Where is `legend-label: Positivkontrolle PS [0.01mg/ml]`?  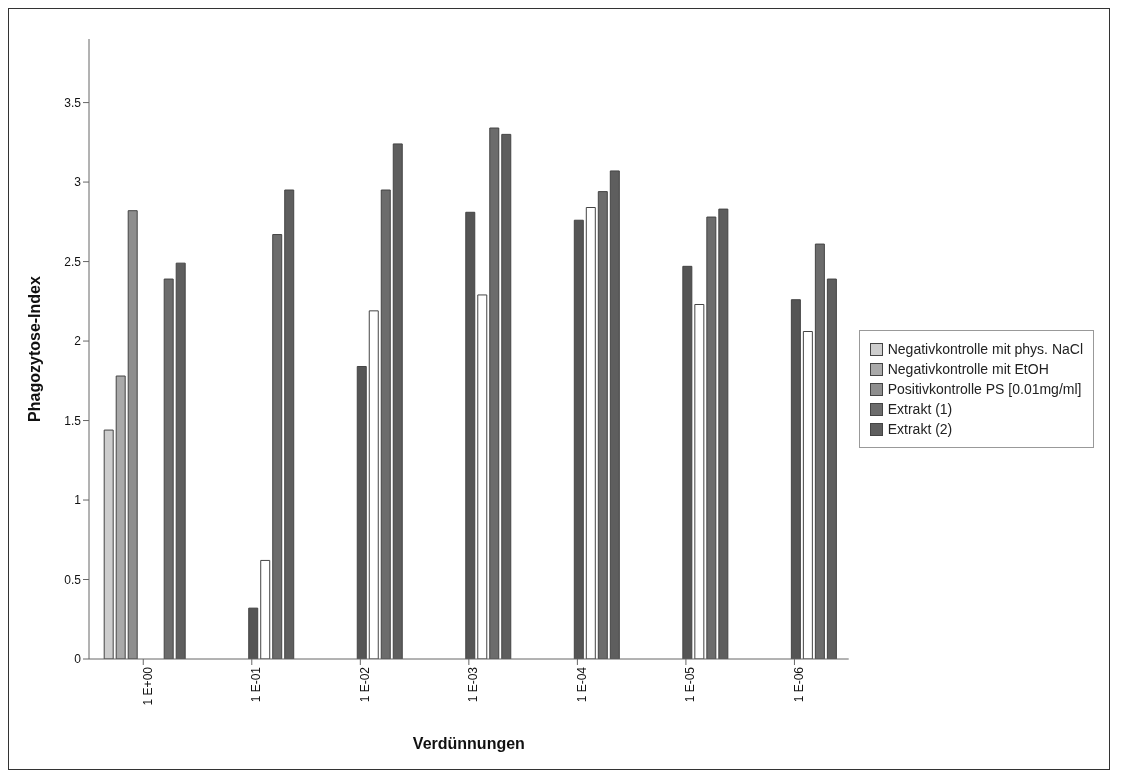
legend-label: Positivkontrolle PS [0.01mg/ml] is located at coordinates (984, 389).